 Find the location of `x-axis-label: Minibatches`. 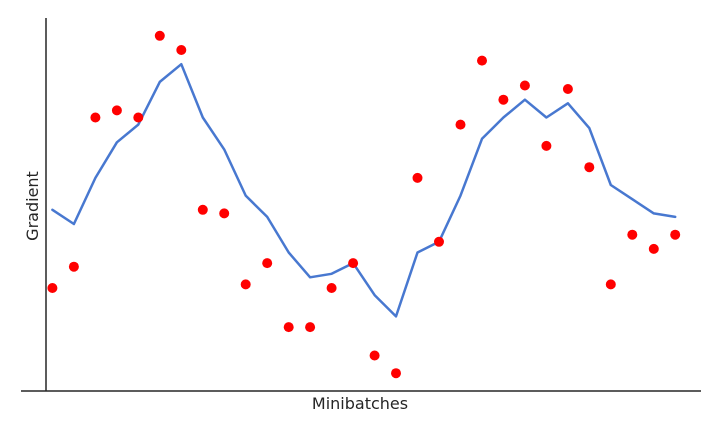

x-axis-label: Minibatches is located at coordinates (360, 403).